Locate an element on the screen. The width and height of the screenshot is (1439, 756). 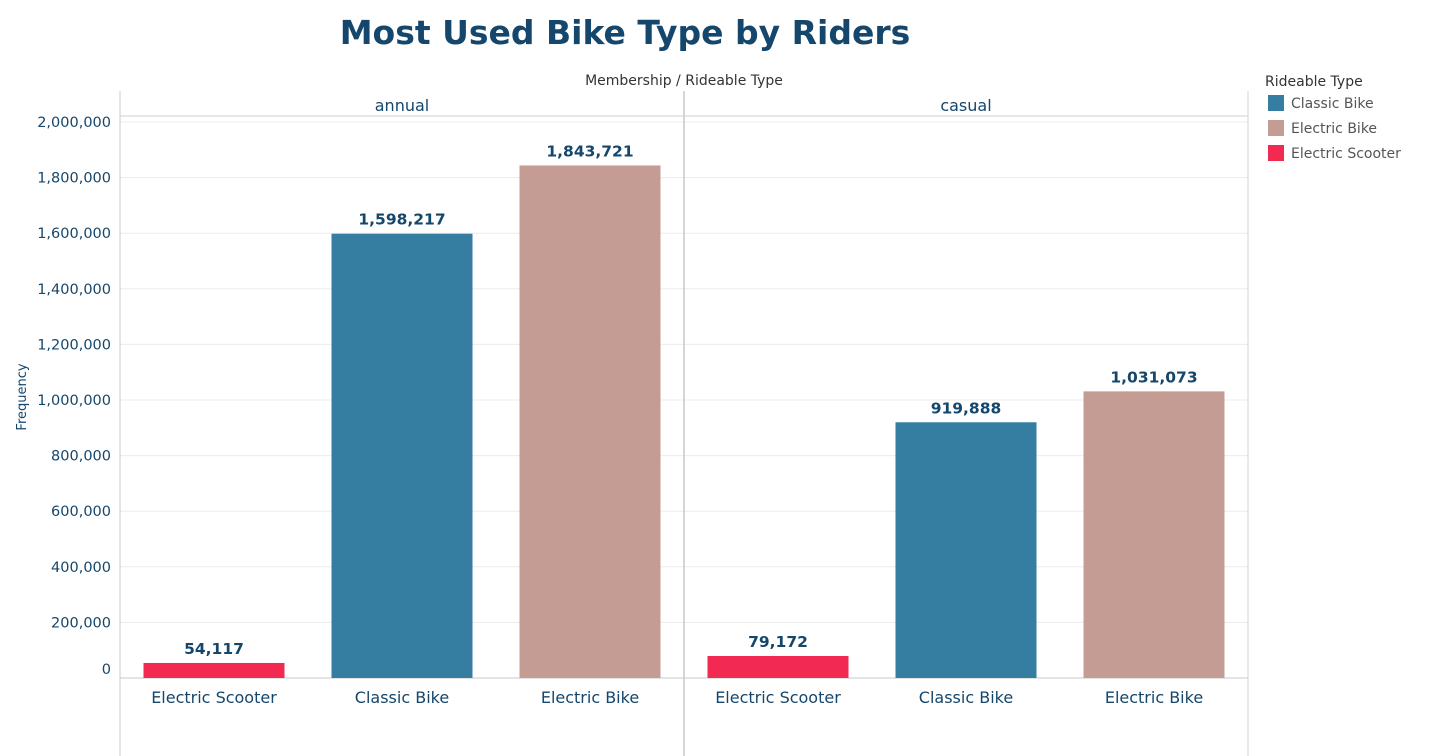
y-tick-label: 200,000 is located at coordinates (81, 623).